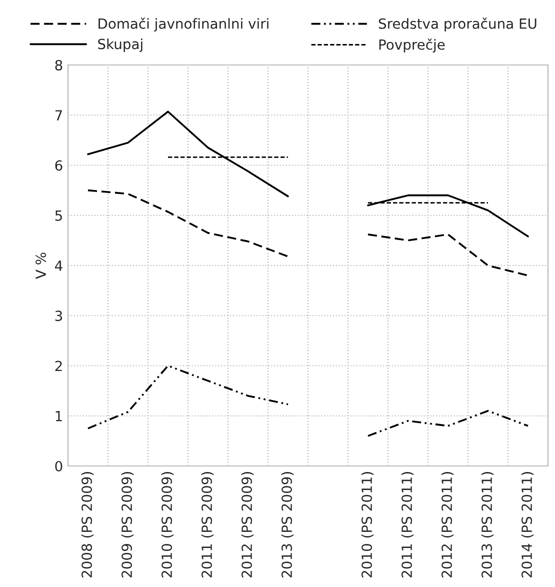  I want to click on legend-label: Sredstva proračuna EU, so click(457, 25).